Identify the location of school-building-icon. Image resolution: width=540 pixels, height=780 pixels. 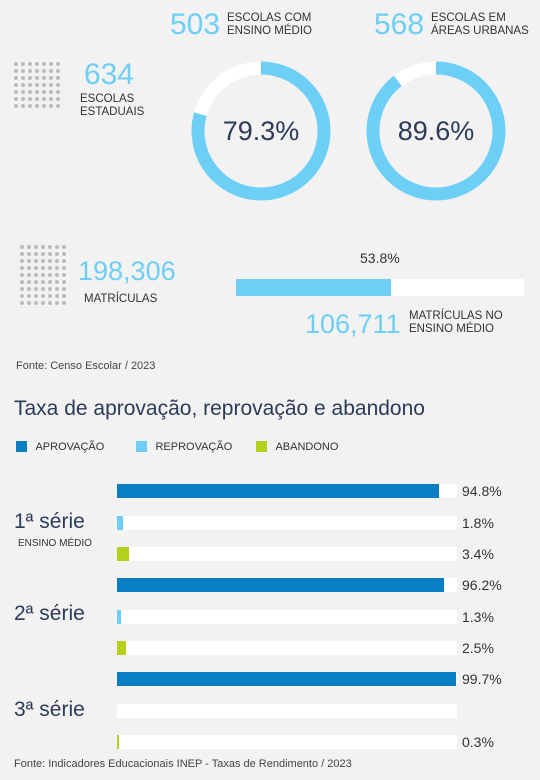
(37, 85).